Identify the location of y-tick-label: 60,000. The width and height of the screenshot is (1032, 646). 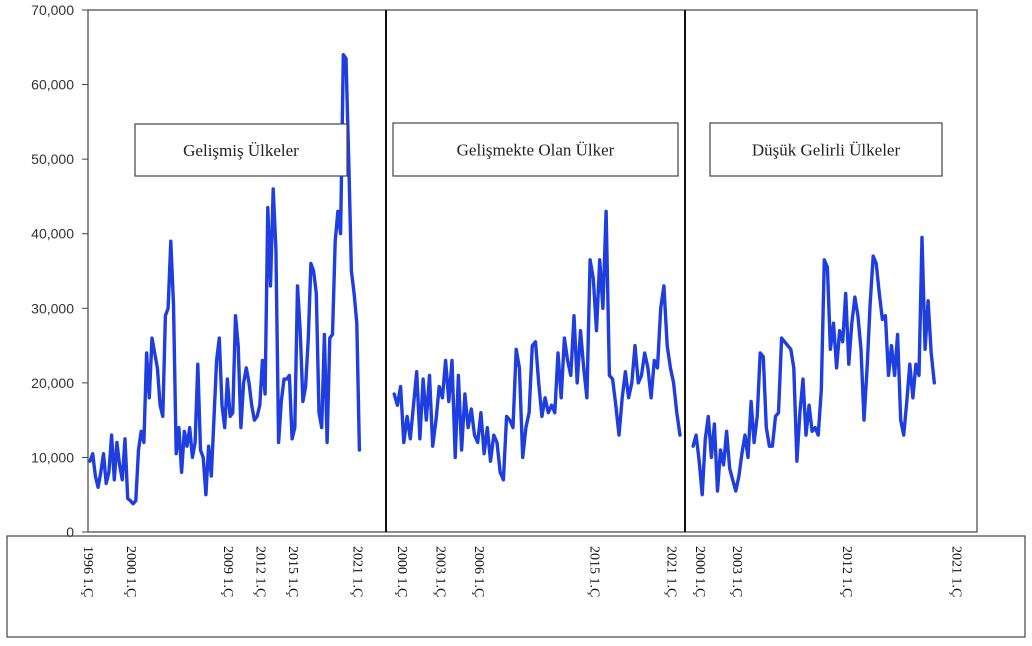
(52, 85).